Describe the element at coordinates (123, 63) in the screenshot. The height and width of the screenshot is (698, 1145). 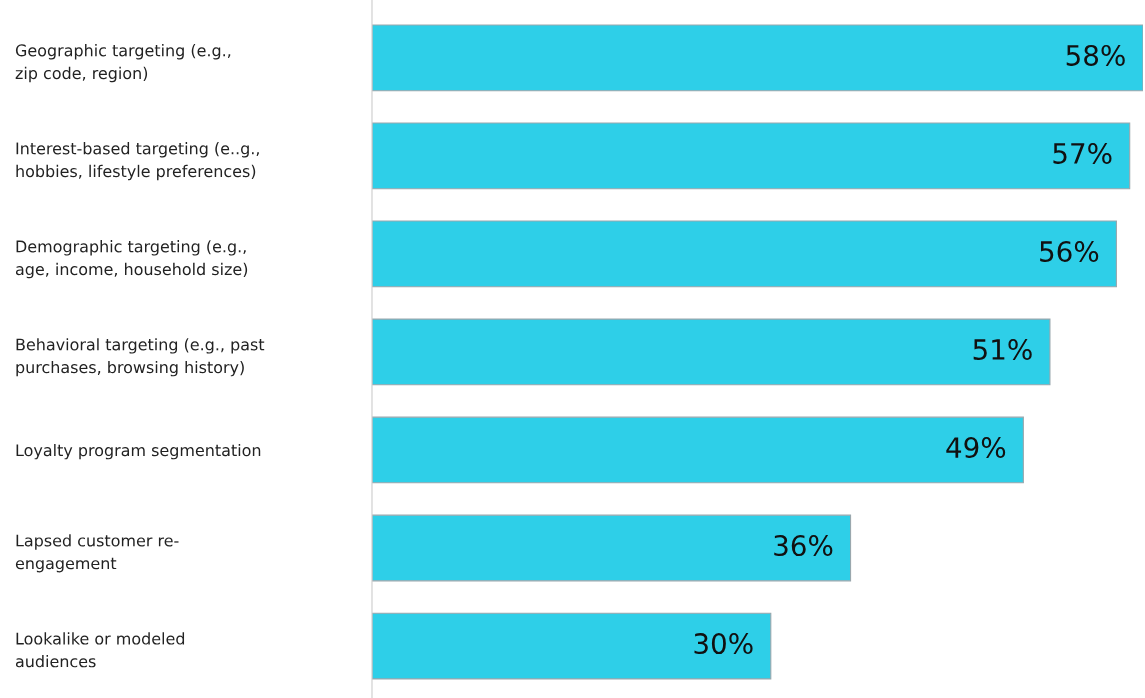
I see `y-tick-label: Geographic targeting (e.g., zip code, region)` at that location.